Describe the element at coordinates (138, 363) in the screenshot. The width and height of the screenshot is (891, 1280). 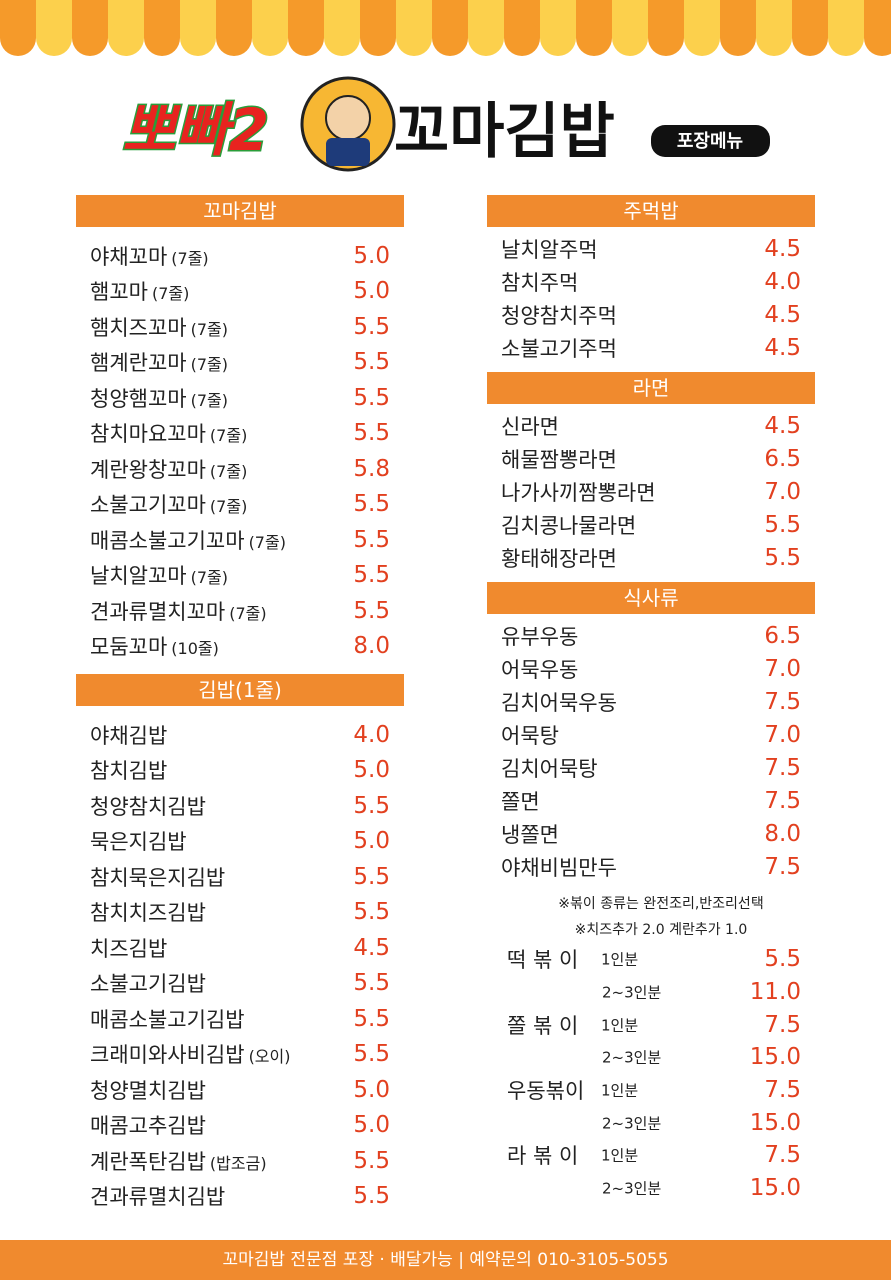
I see `item-name-text: 햄계란꼬마` at that location.